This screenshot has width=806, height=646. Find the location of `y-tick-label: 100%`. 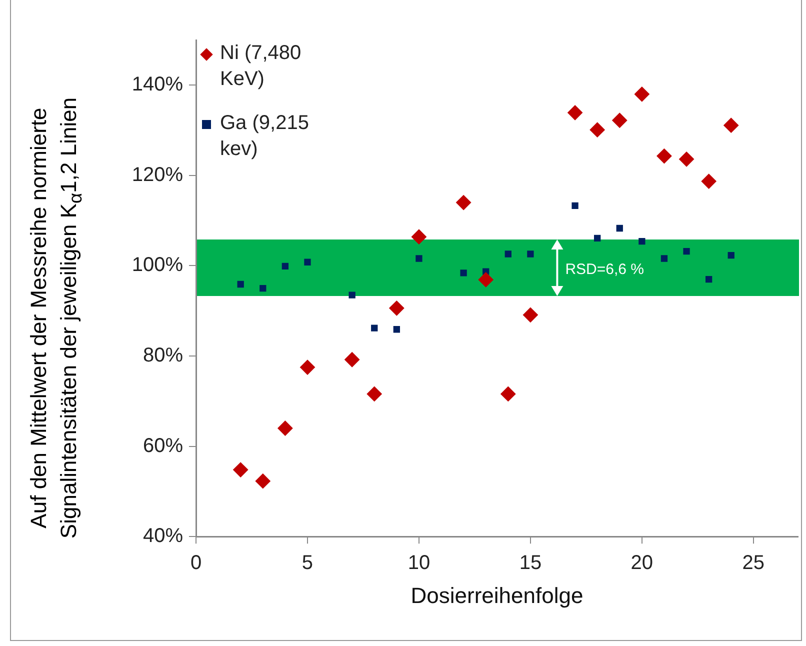

y-tick-label: 100% is located at coordinates (158, 265).